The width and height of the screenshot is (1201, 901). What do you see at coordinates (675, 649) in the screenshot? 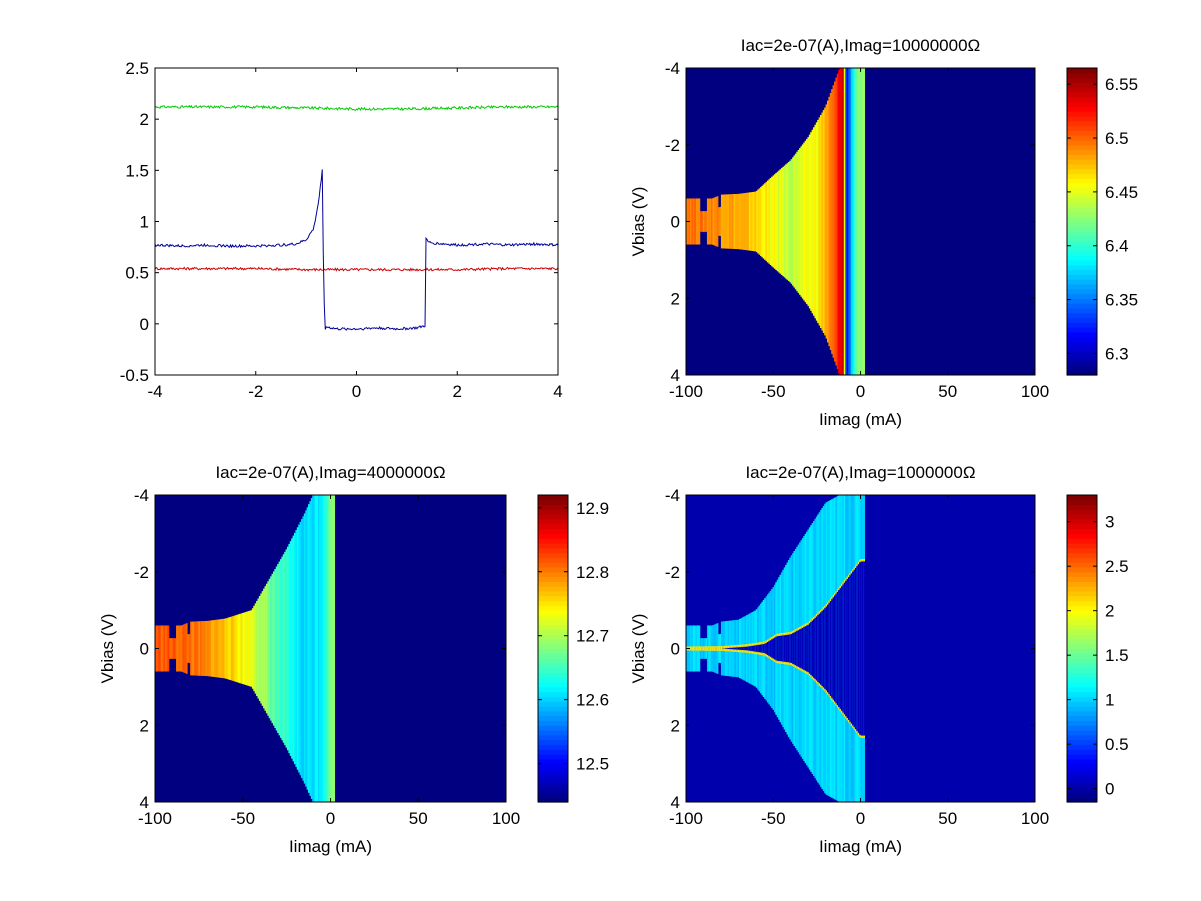
I see `y-tick-label: 0` at bounding box center [675, 649].